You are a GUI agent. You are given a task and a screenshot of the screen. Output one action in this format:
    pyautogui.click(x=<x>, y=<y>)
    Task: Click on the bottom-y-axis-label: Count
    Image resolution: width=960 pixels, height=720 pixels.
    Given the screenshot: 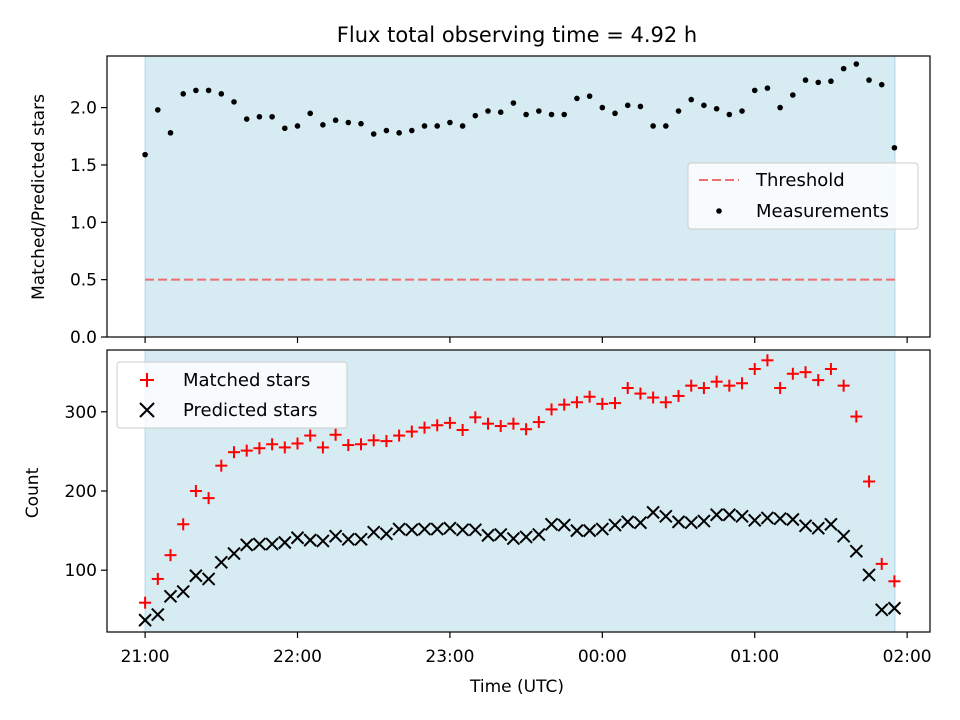 What is the action you would take?
    pyautogui.click(x=33, y=492)
    